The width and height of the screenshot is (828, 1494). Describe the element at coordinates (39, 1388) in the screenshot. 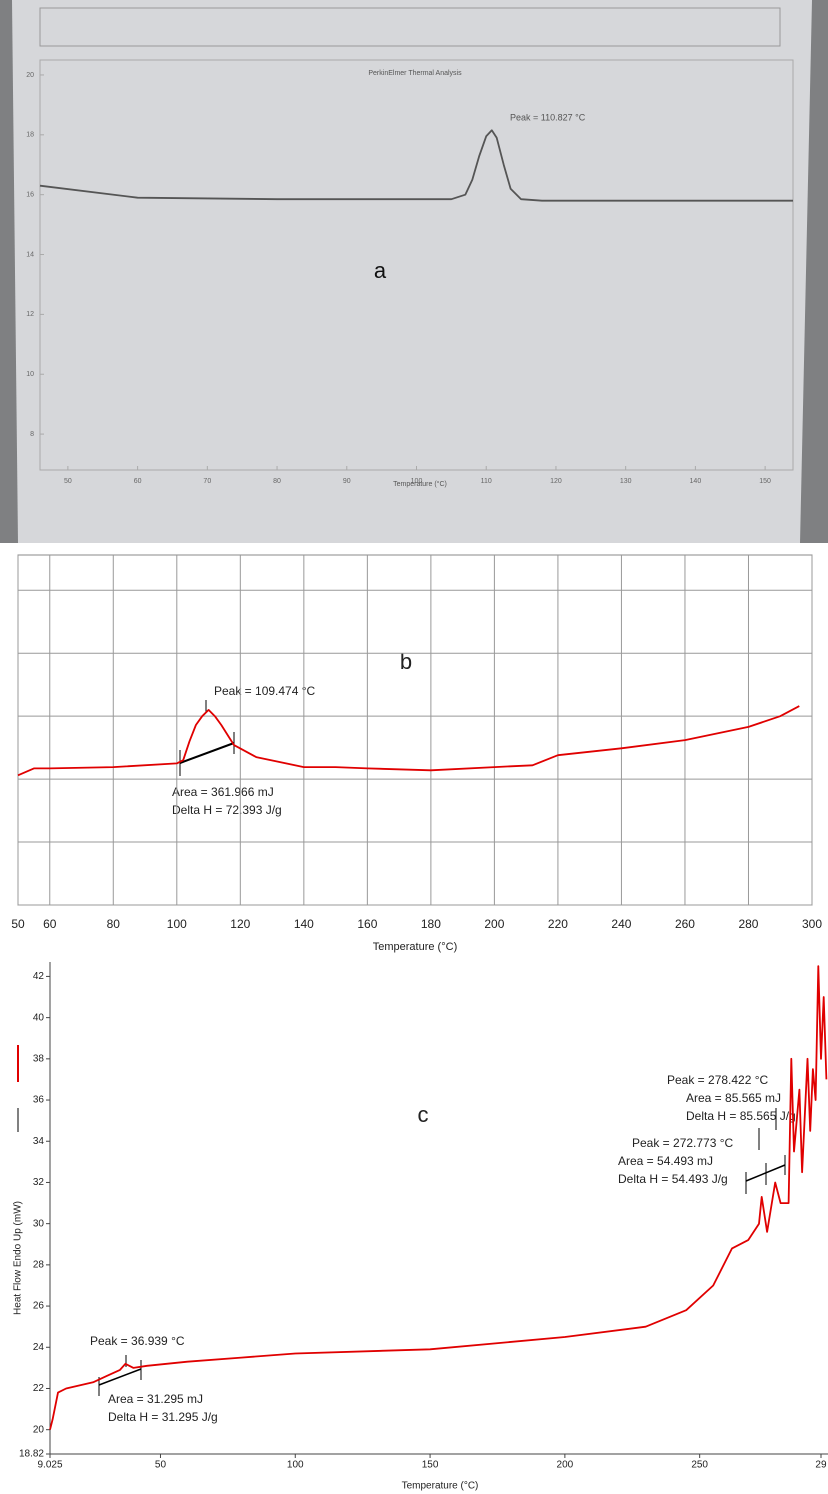

I see `y-tick-label: 22` at that location.